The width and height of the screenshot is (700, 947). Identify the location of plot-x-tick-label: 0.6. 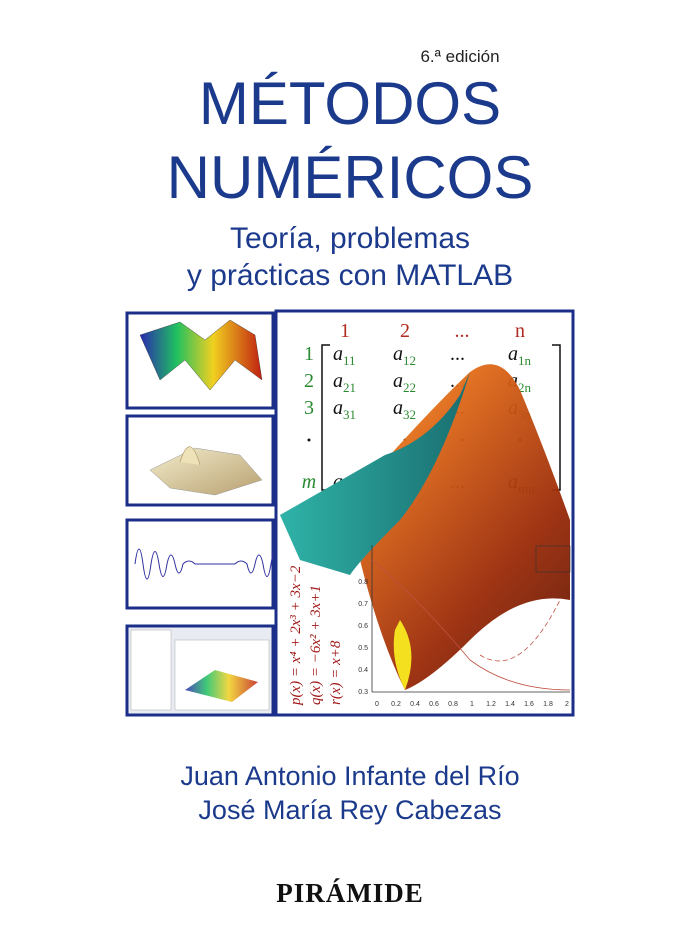
(434, 704).